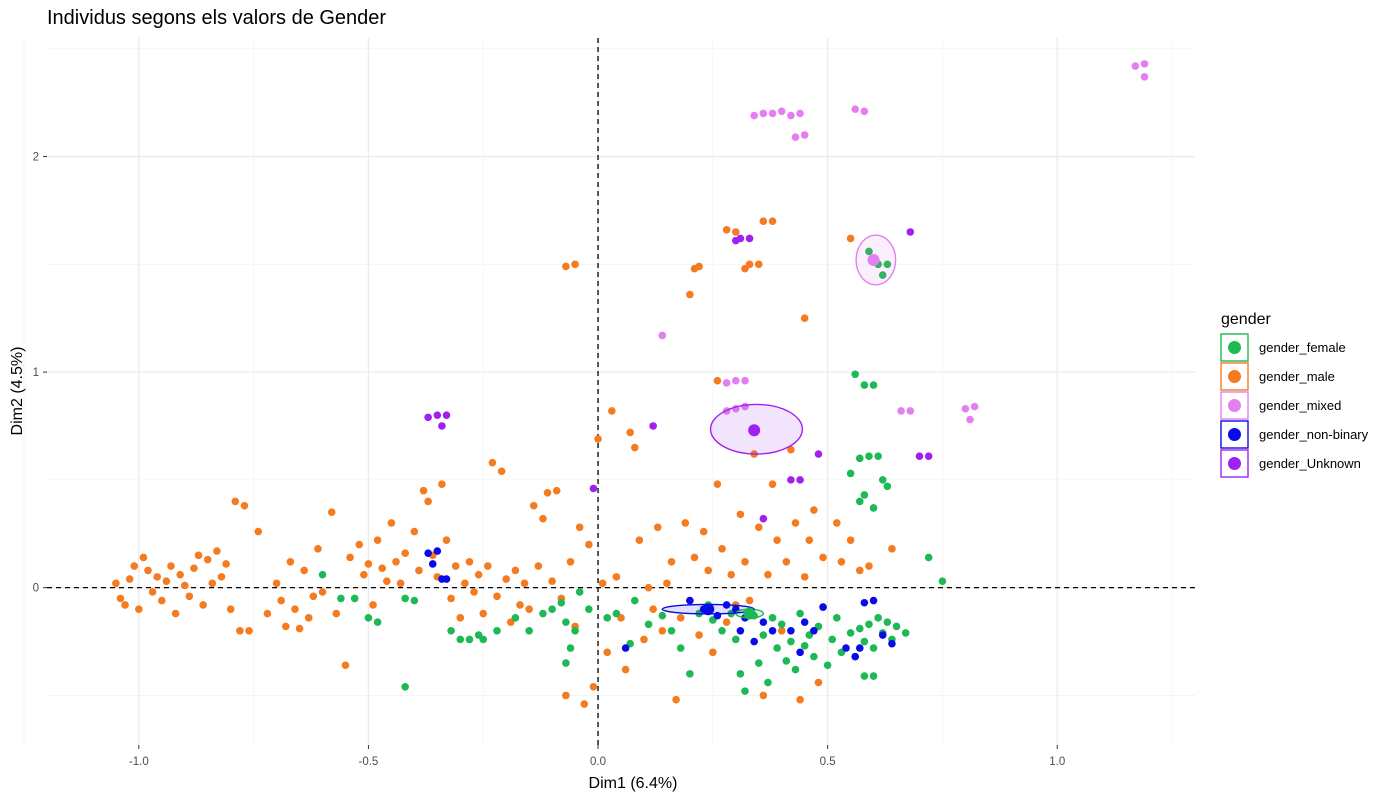  I want to click on ellipses-layer, so click(779, 426).